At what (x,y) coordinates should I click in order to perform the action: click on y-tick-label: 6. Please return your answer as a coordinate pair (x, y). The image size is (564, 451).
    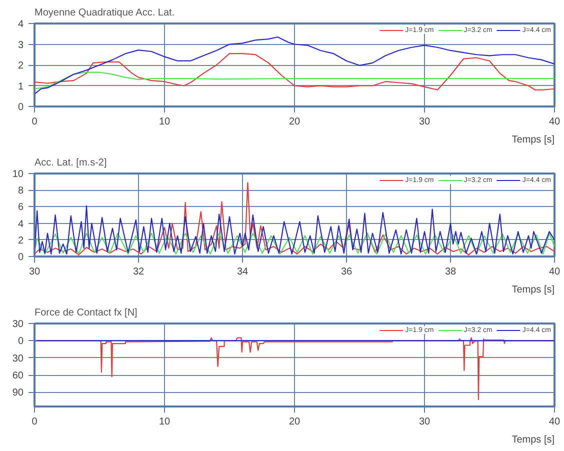
    Looking at the image, I should click on (21, 208).